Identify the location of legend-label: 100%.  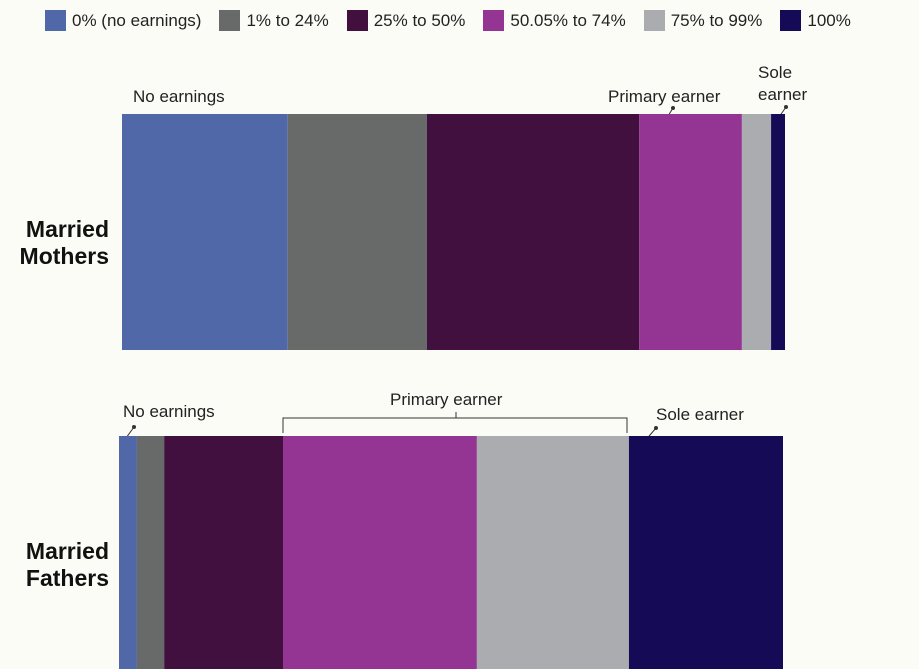
(829, 20).